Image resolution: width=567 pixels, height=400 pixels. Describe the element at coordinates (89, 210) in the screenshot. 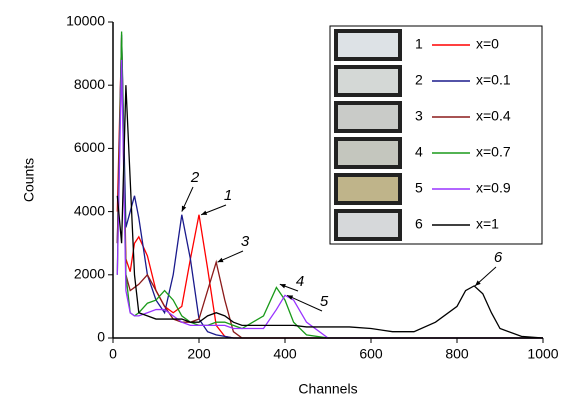

I see `y-tick-label: 4000` at that location.